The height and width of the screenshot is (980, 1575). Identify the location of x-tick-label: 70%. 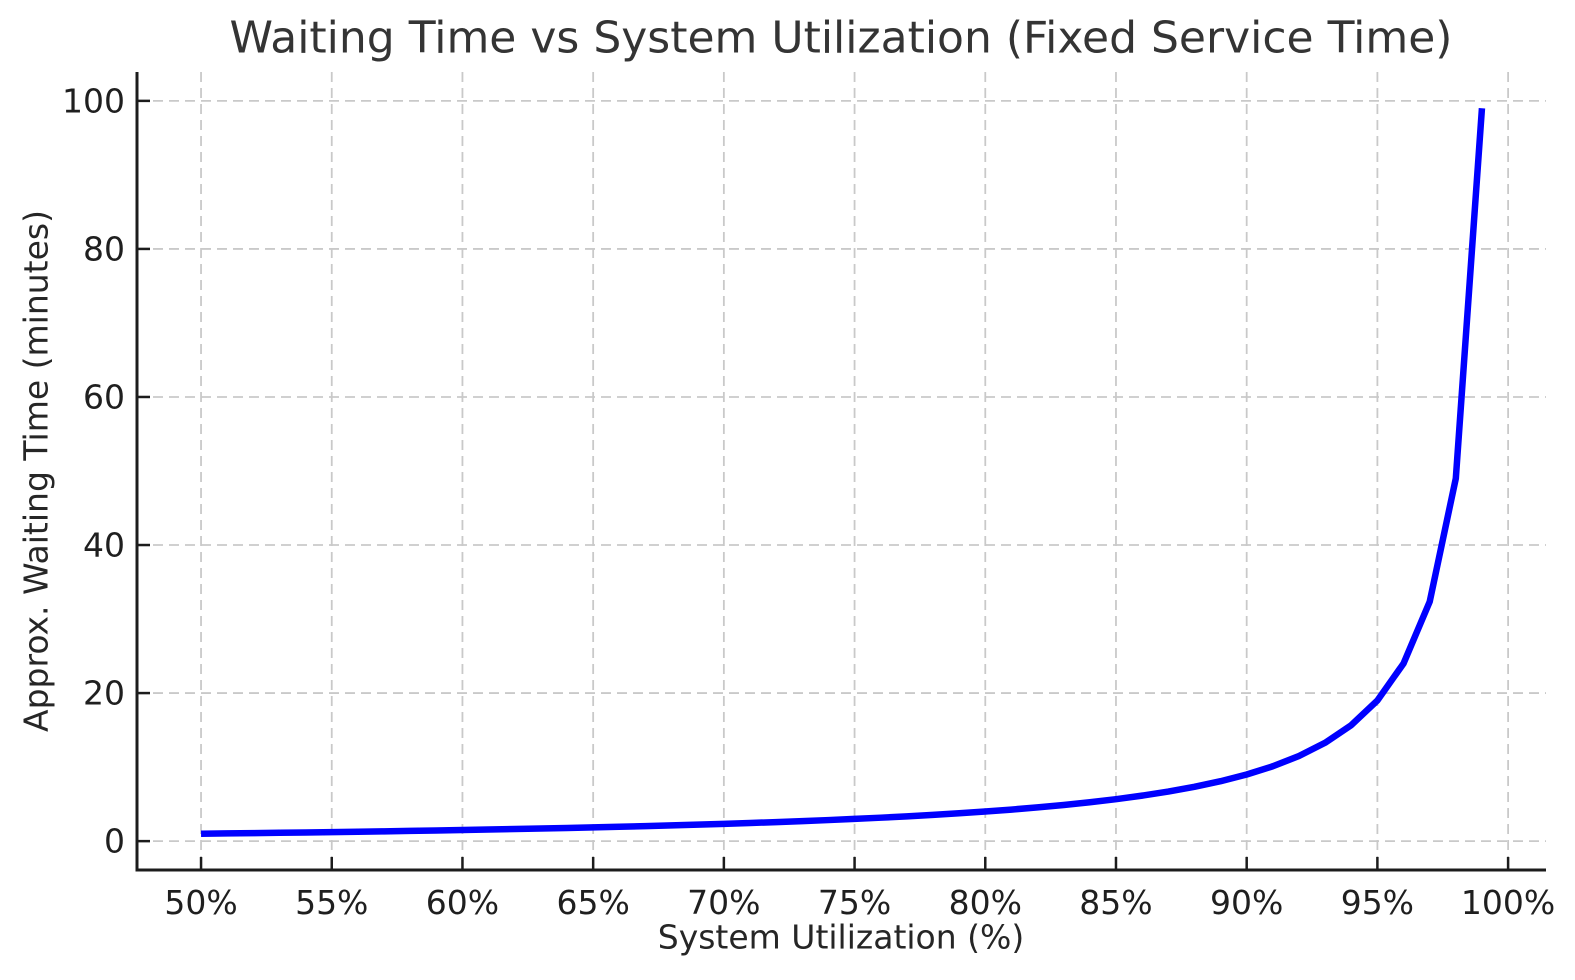
(724, 902).